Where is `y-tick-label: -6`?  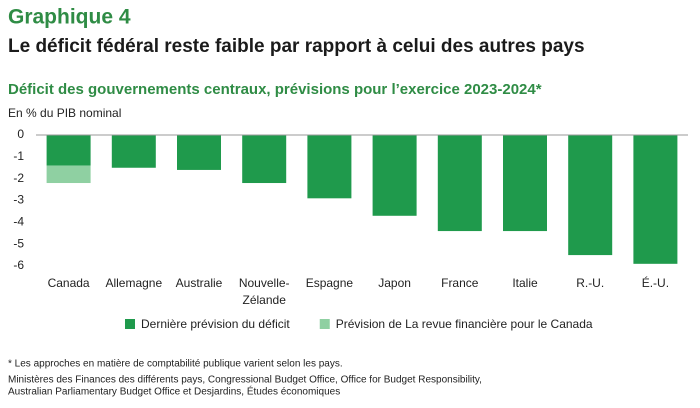
y-tick-label: -6 is located at coordinates (18, 265).